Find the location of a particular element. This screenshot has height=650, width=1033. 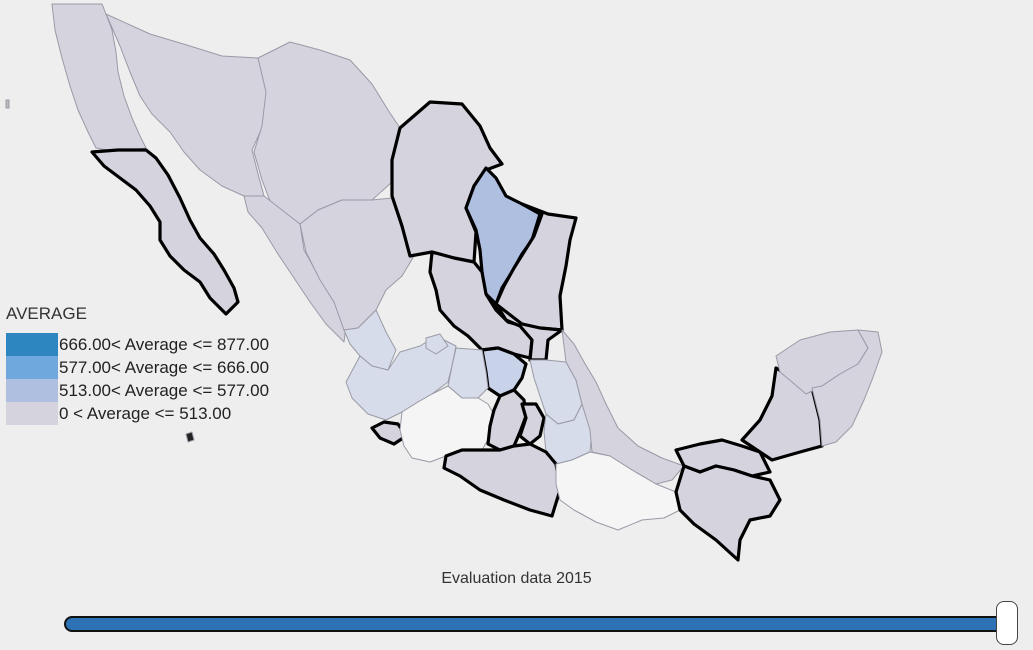

island-guadalupe is located at coordinates (7, 104).